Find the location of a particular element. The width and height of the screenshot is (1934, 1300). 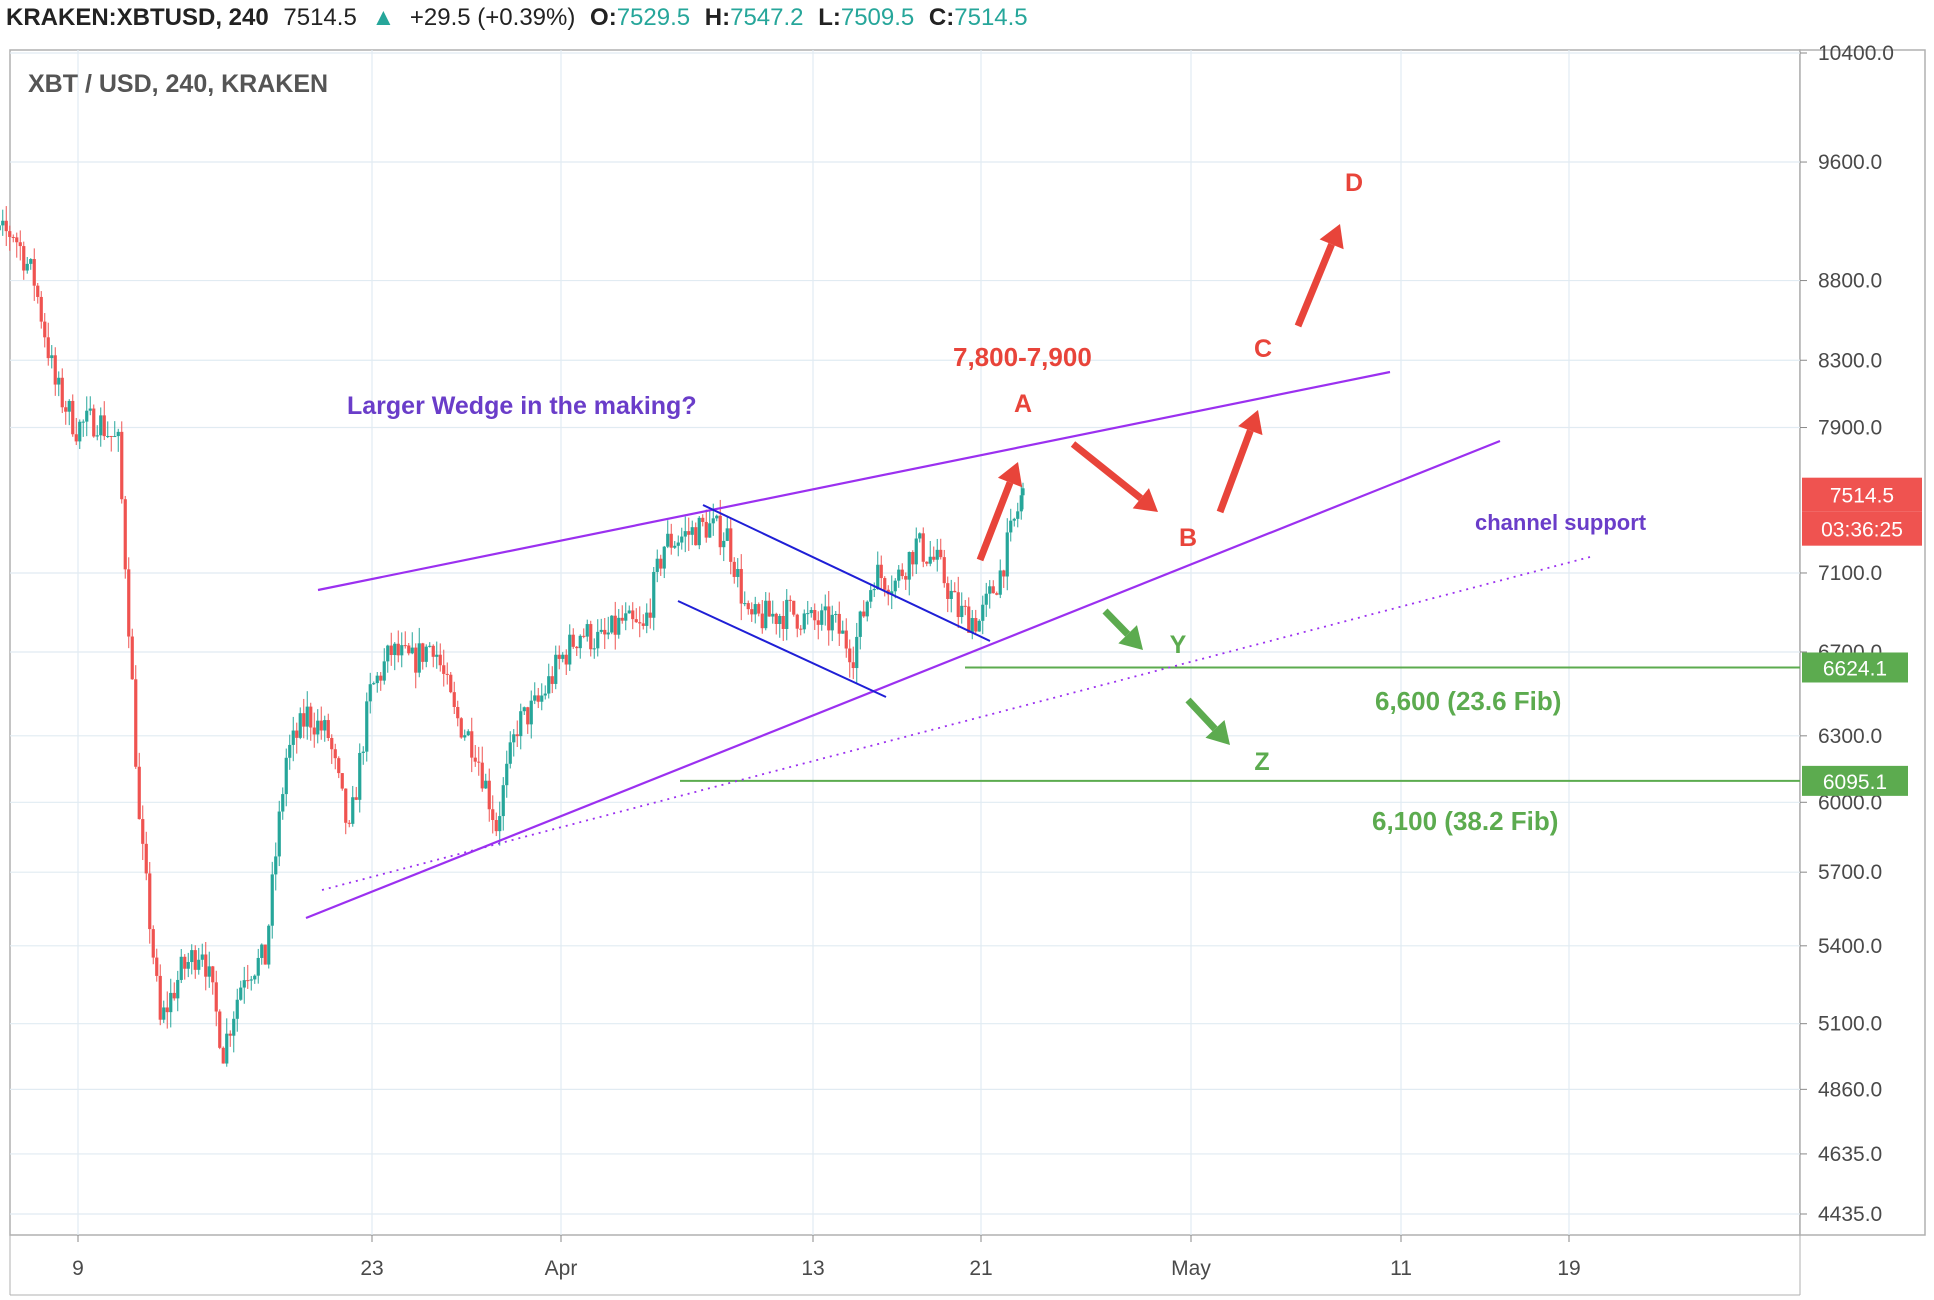

x-tick-label: 21 is located at coordinates (980, 1268).